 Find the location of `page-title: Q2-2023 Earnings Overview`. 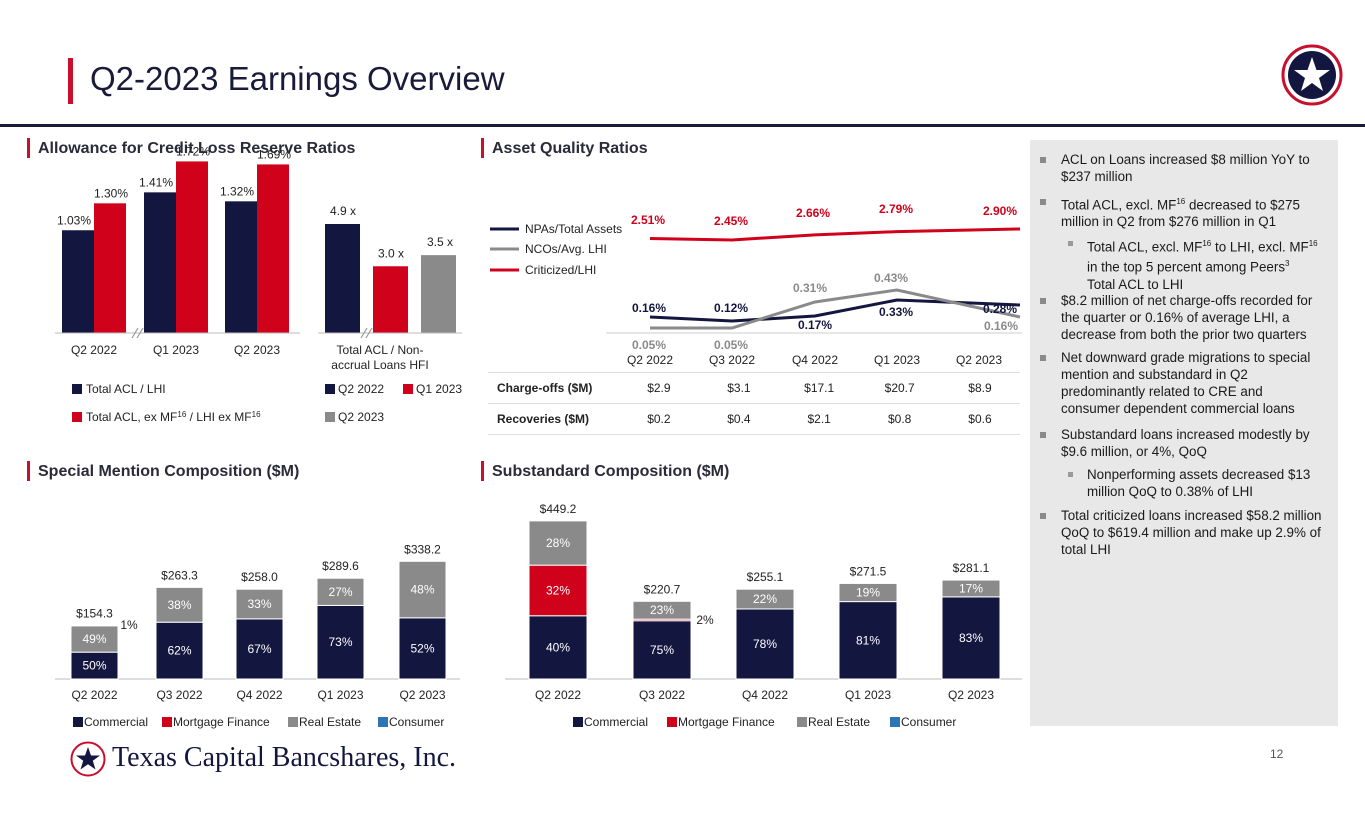

page-title: Q2-2023 Earnings Overview is located at coordinates (297, 78).